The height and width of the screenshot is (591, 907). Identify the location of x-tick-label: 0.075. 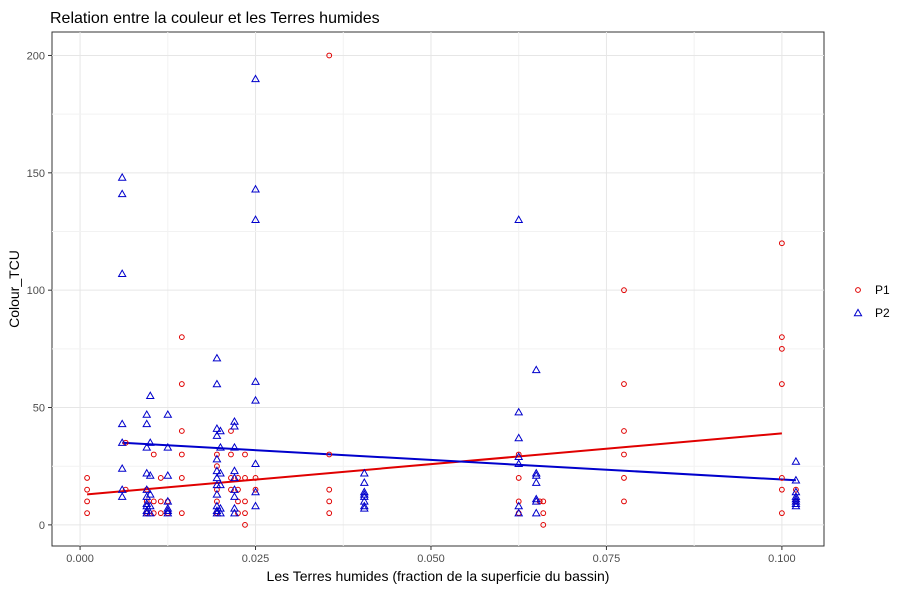
(607, 559).